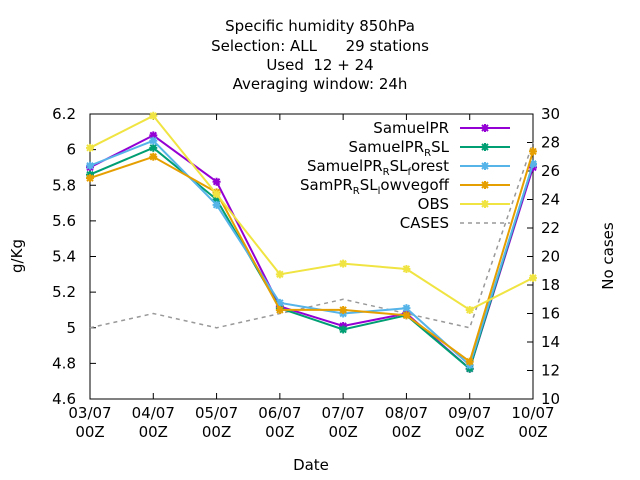 Image resolution: width=640 pixels, height=480 pixels. What do you see at coordinates (64, 399) in the screenshot?
I see `y-tick-label: 4.6` at bounding box center [64, 399].